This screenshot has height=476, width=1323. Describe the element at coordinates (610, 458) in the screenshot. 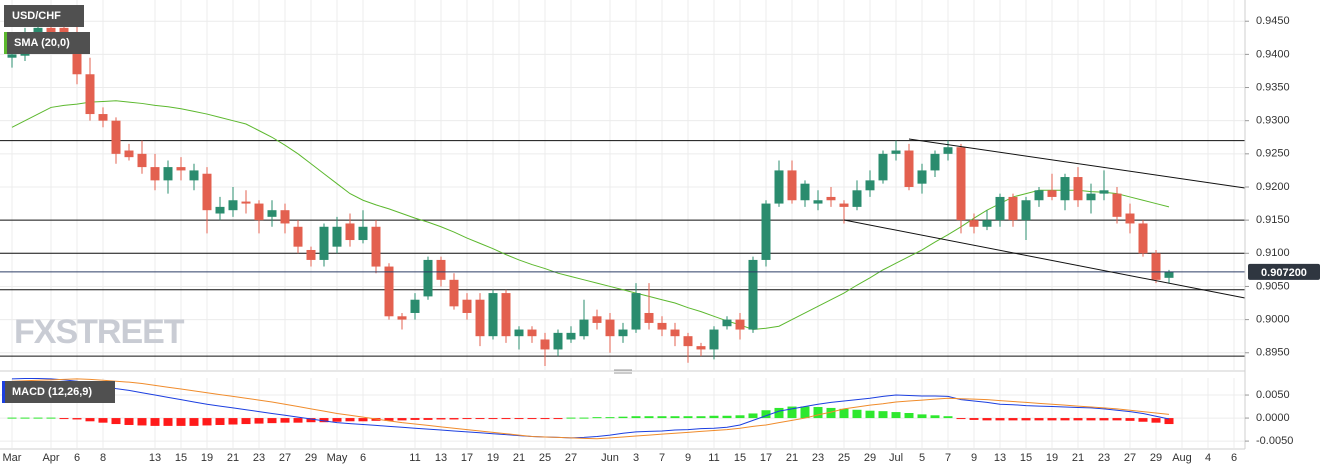

I see `x-tick-label: Jun` at that location.